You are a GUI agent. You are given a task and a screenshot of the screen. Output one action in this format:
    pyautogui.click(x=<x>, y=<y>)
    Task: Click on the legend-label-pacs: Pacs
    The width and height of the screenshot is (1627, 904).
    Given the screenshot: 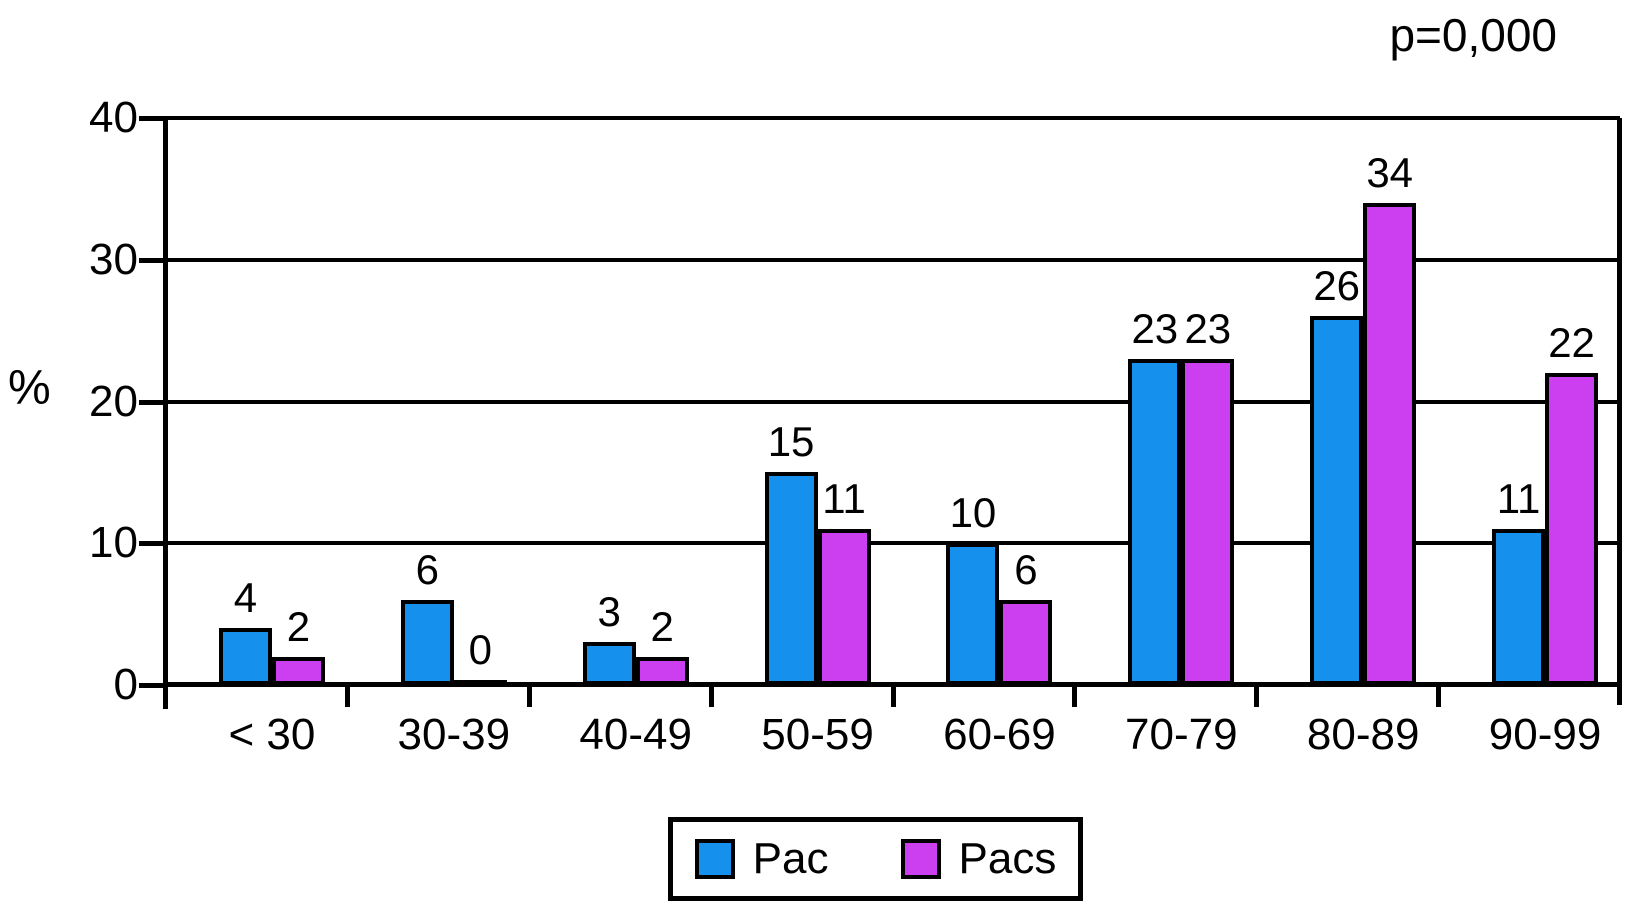 What is the action you would take?
    pyautogui.click(x=1007, y=858)
    